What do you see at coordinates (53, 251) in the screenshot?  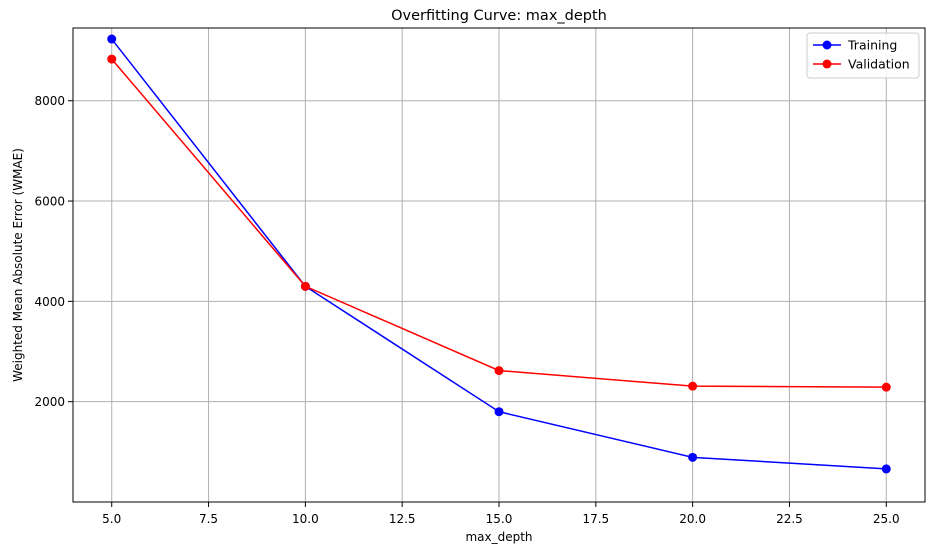 I see `y-axis: 2000 4000 6000 8000` at bounding box center [53, 251].